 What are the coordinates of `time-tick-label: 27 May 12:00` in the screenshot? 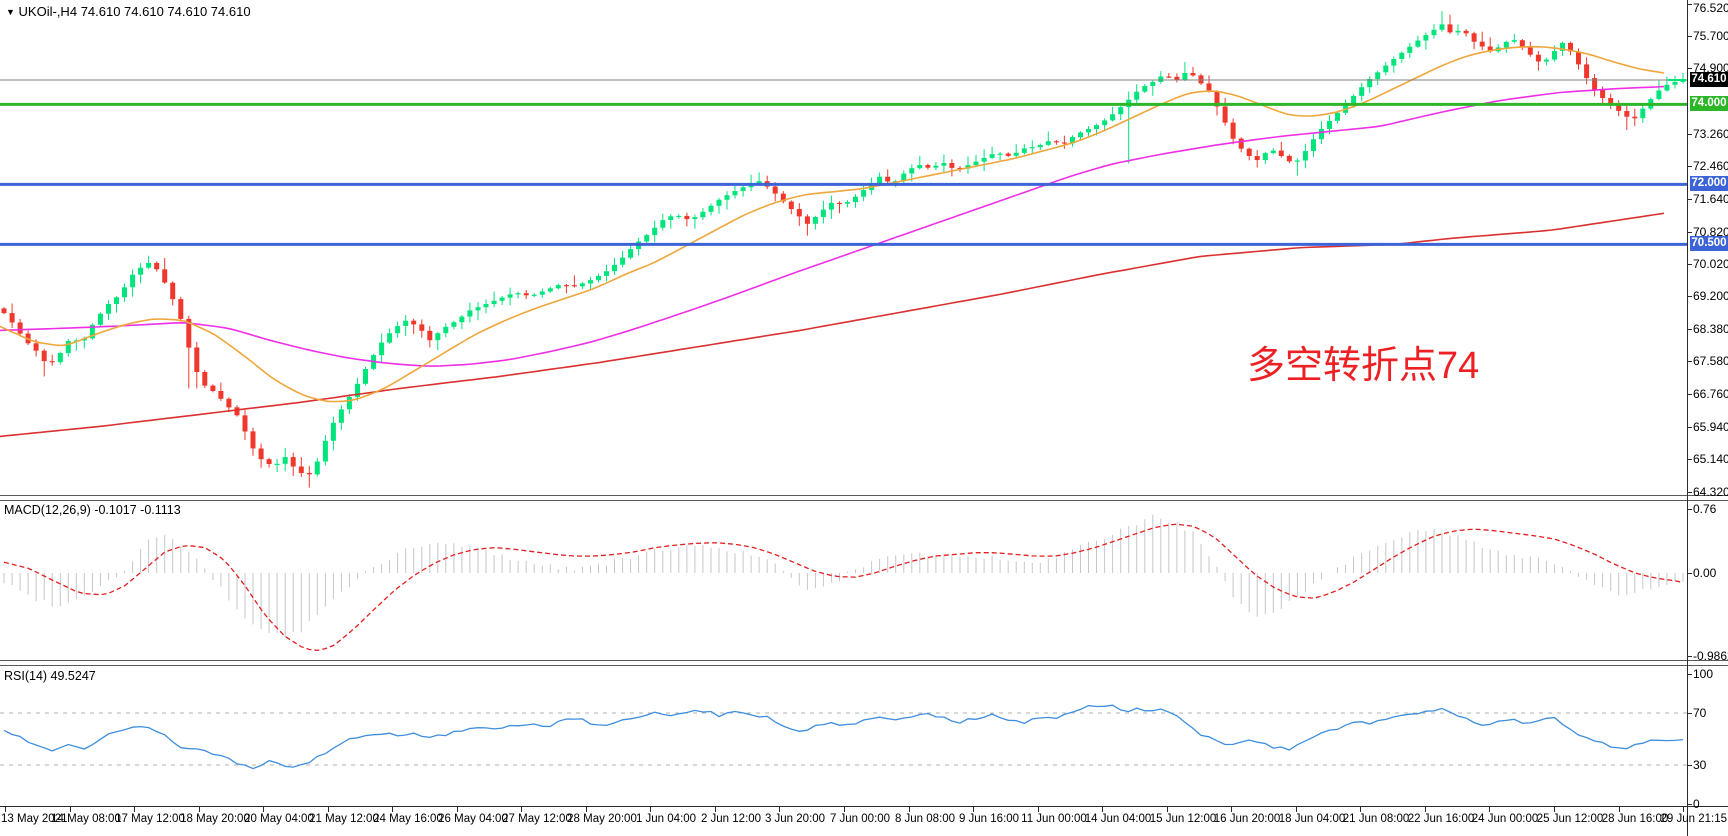 It's located at (537, 819).